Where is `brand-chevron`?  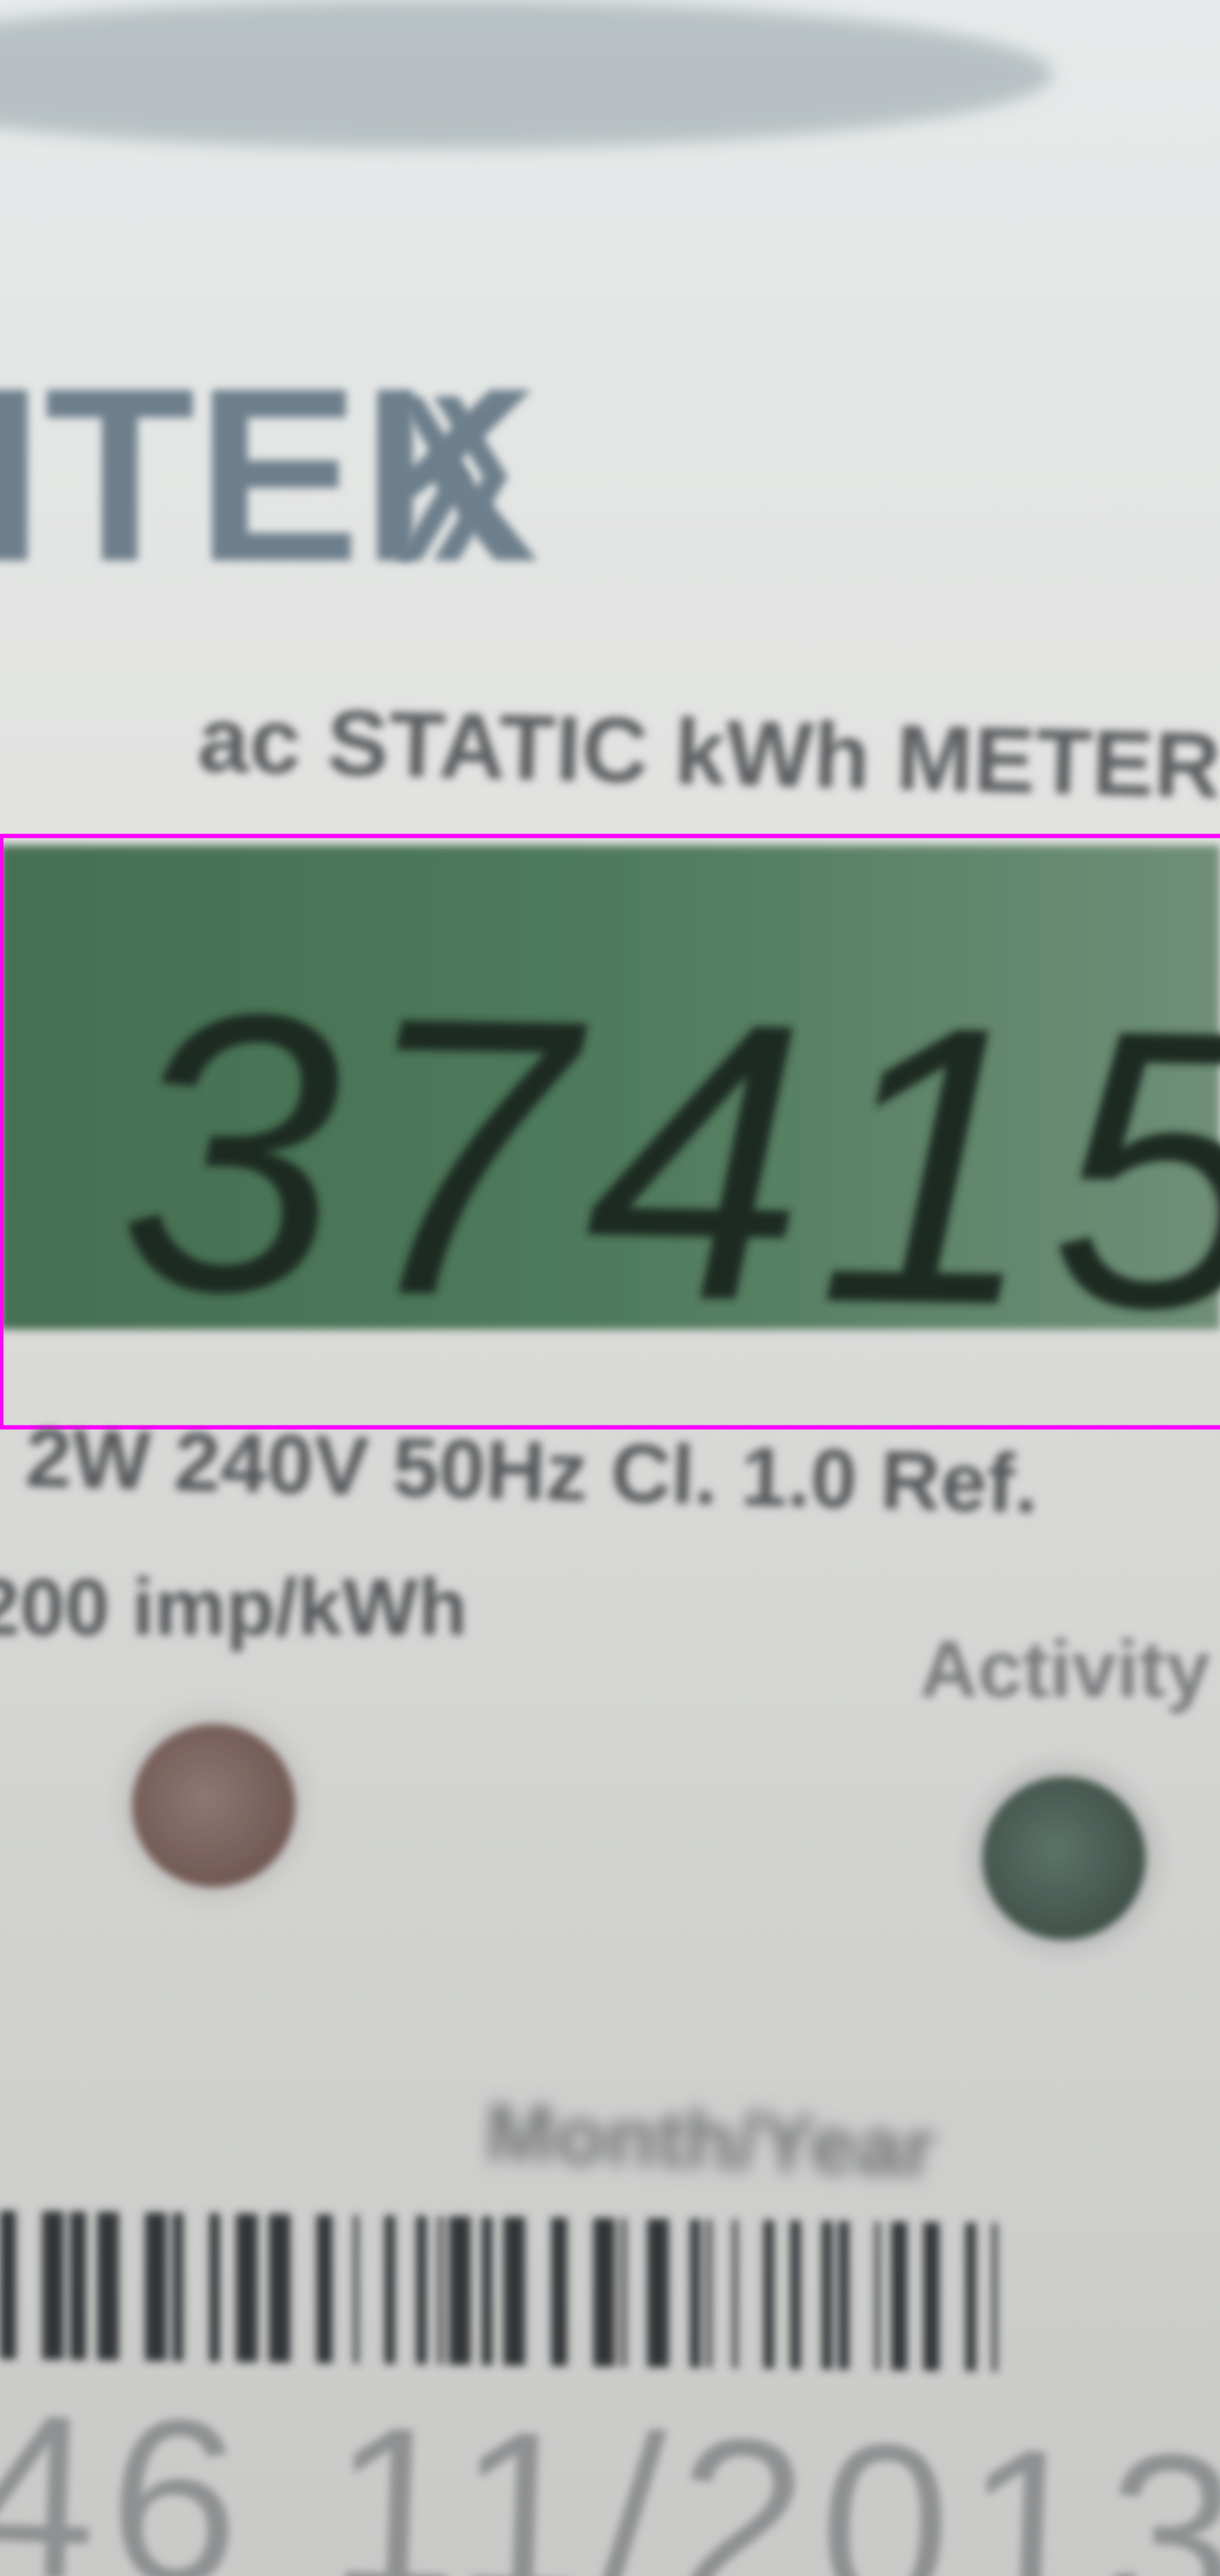
brand-chevron is located at coordinates (452, 478).